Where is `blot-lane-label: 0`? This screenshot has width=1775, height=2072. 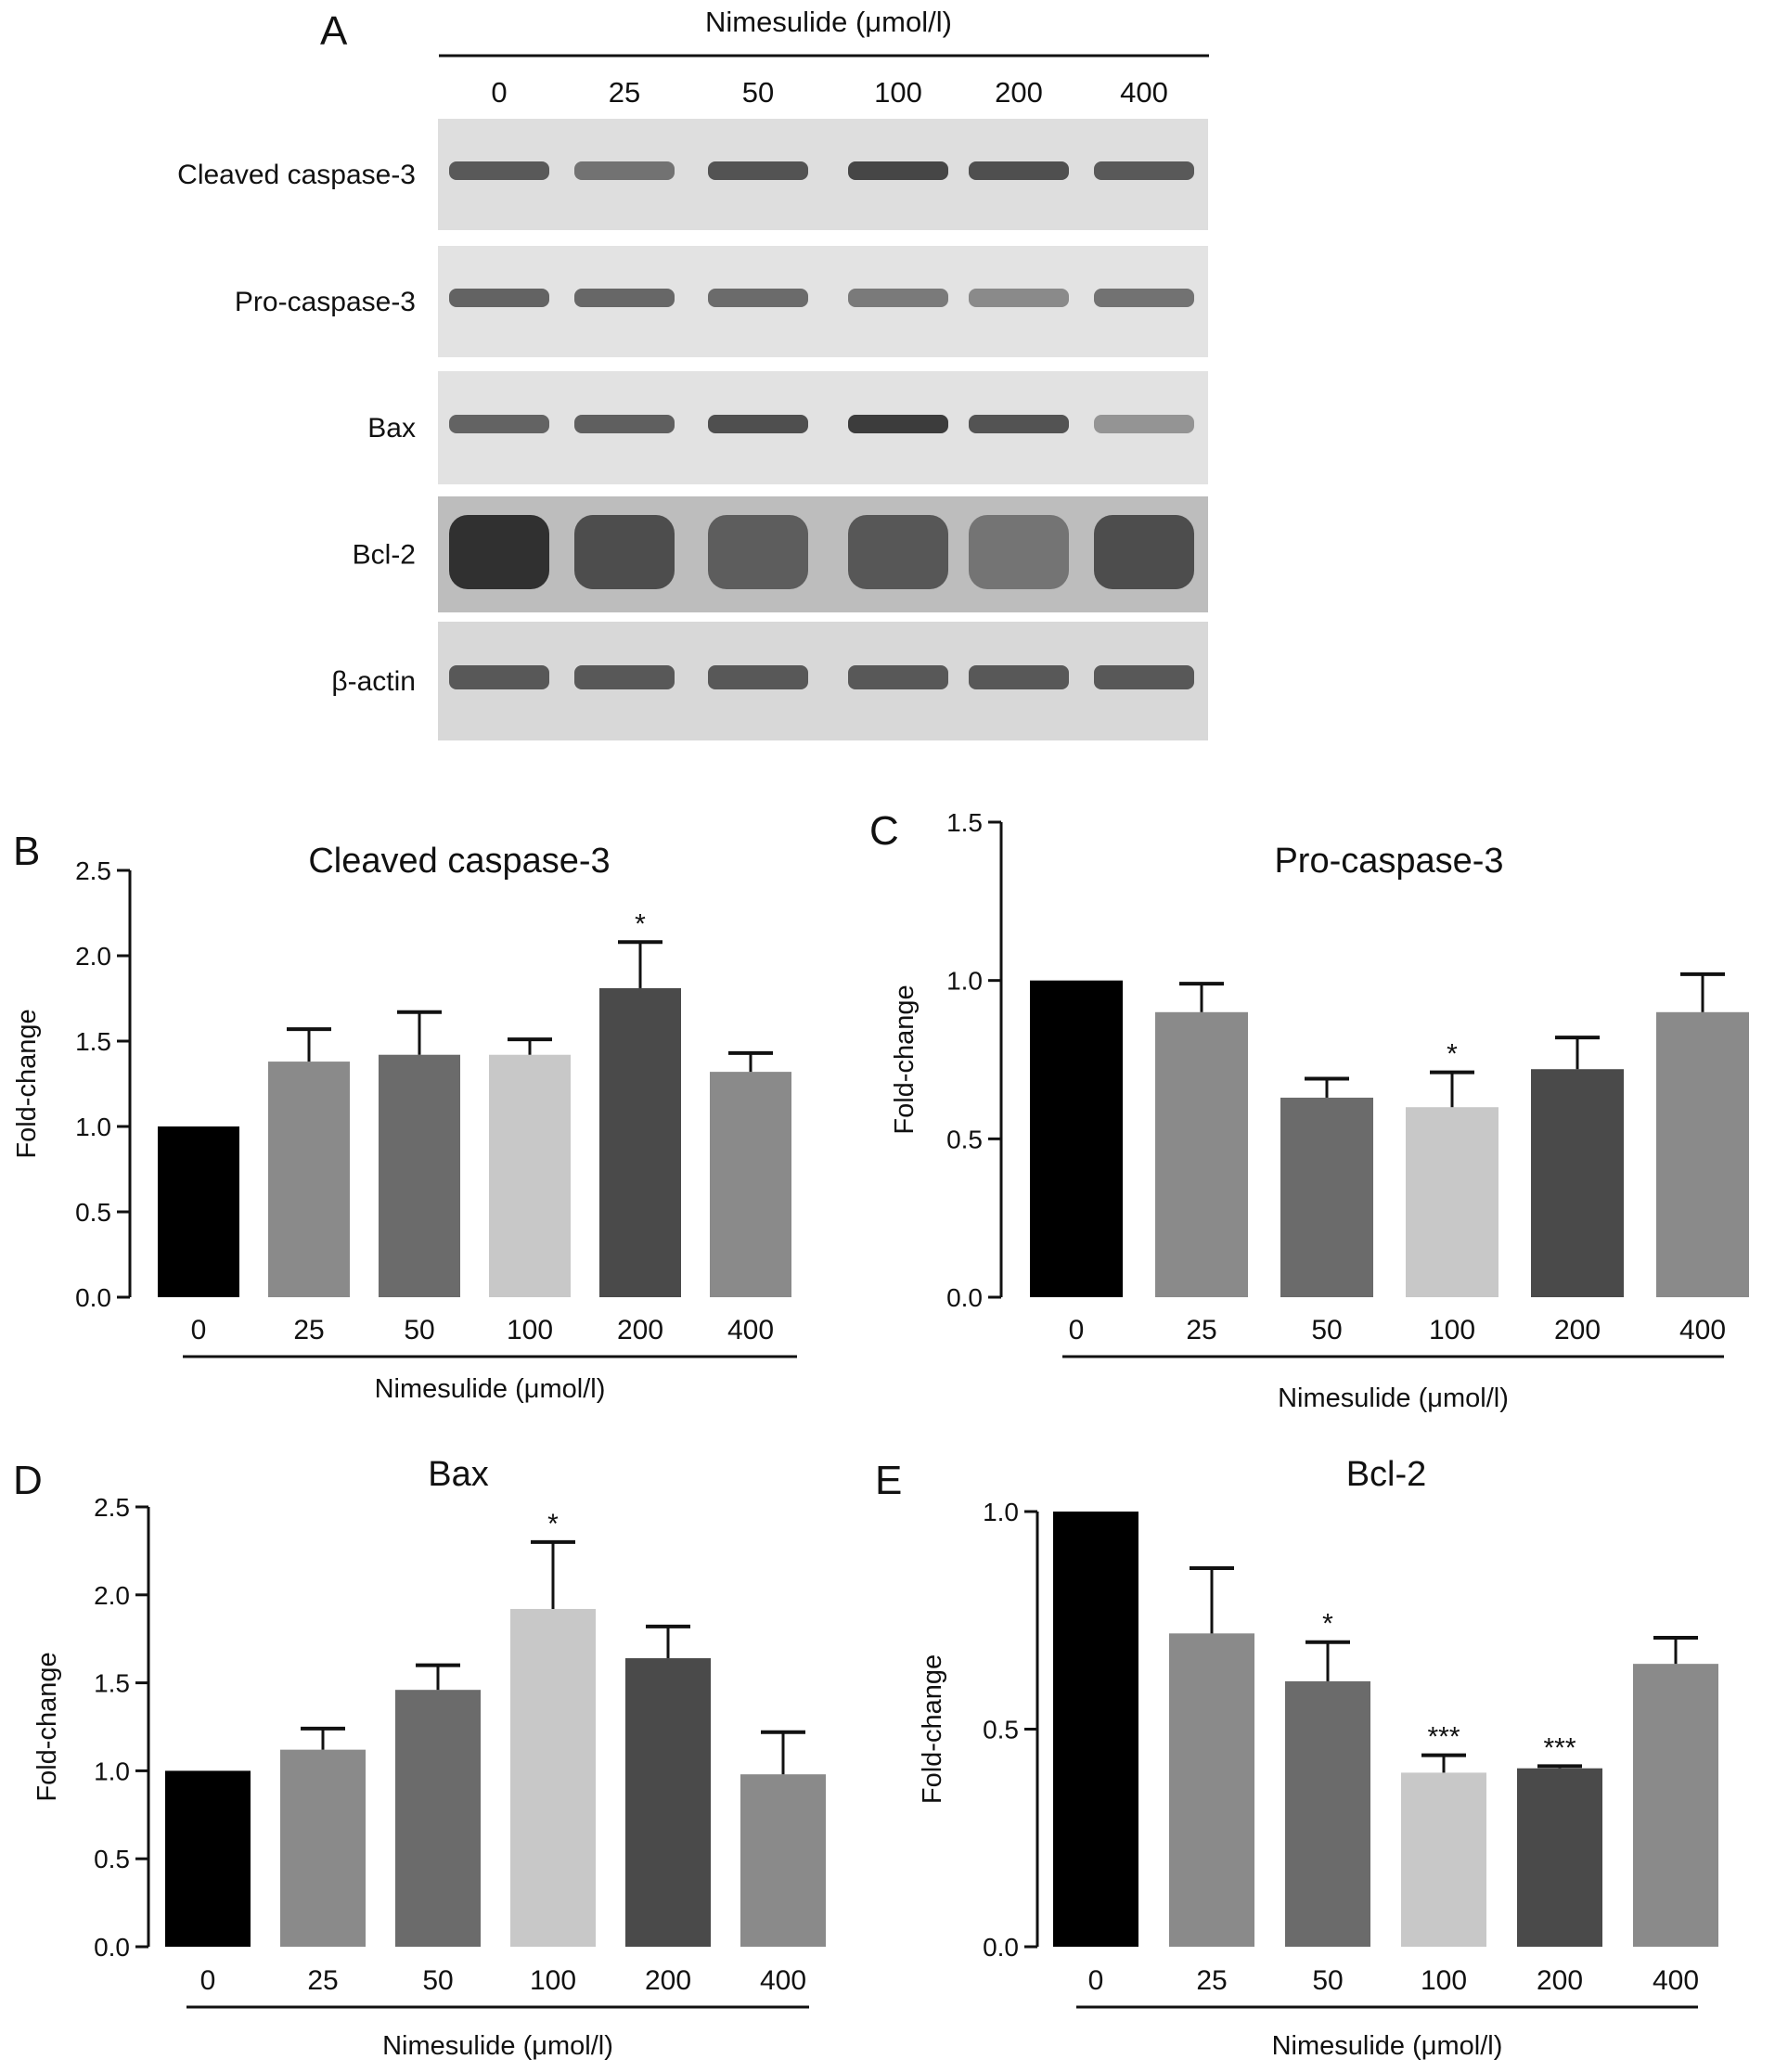
blot-lane-label: 0 is located at coordinates (499, 92).